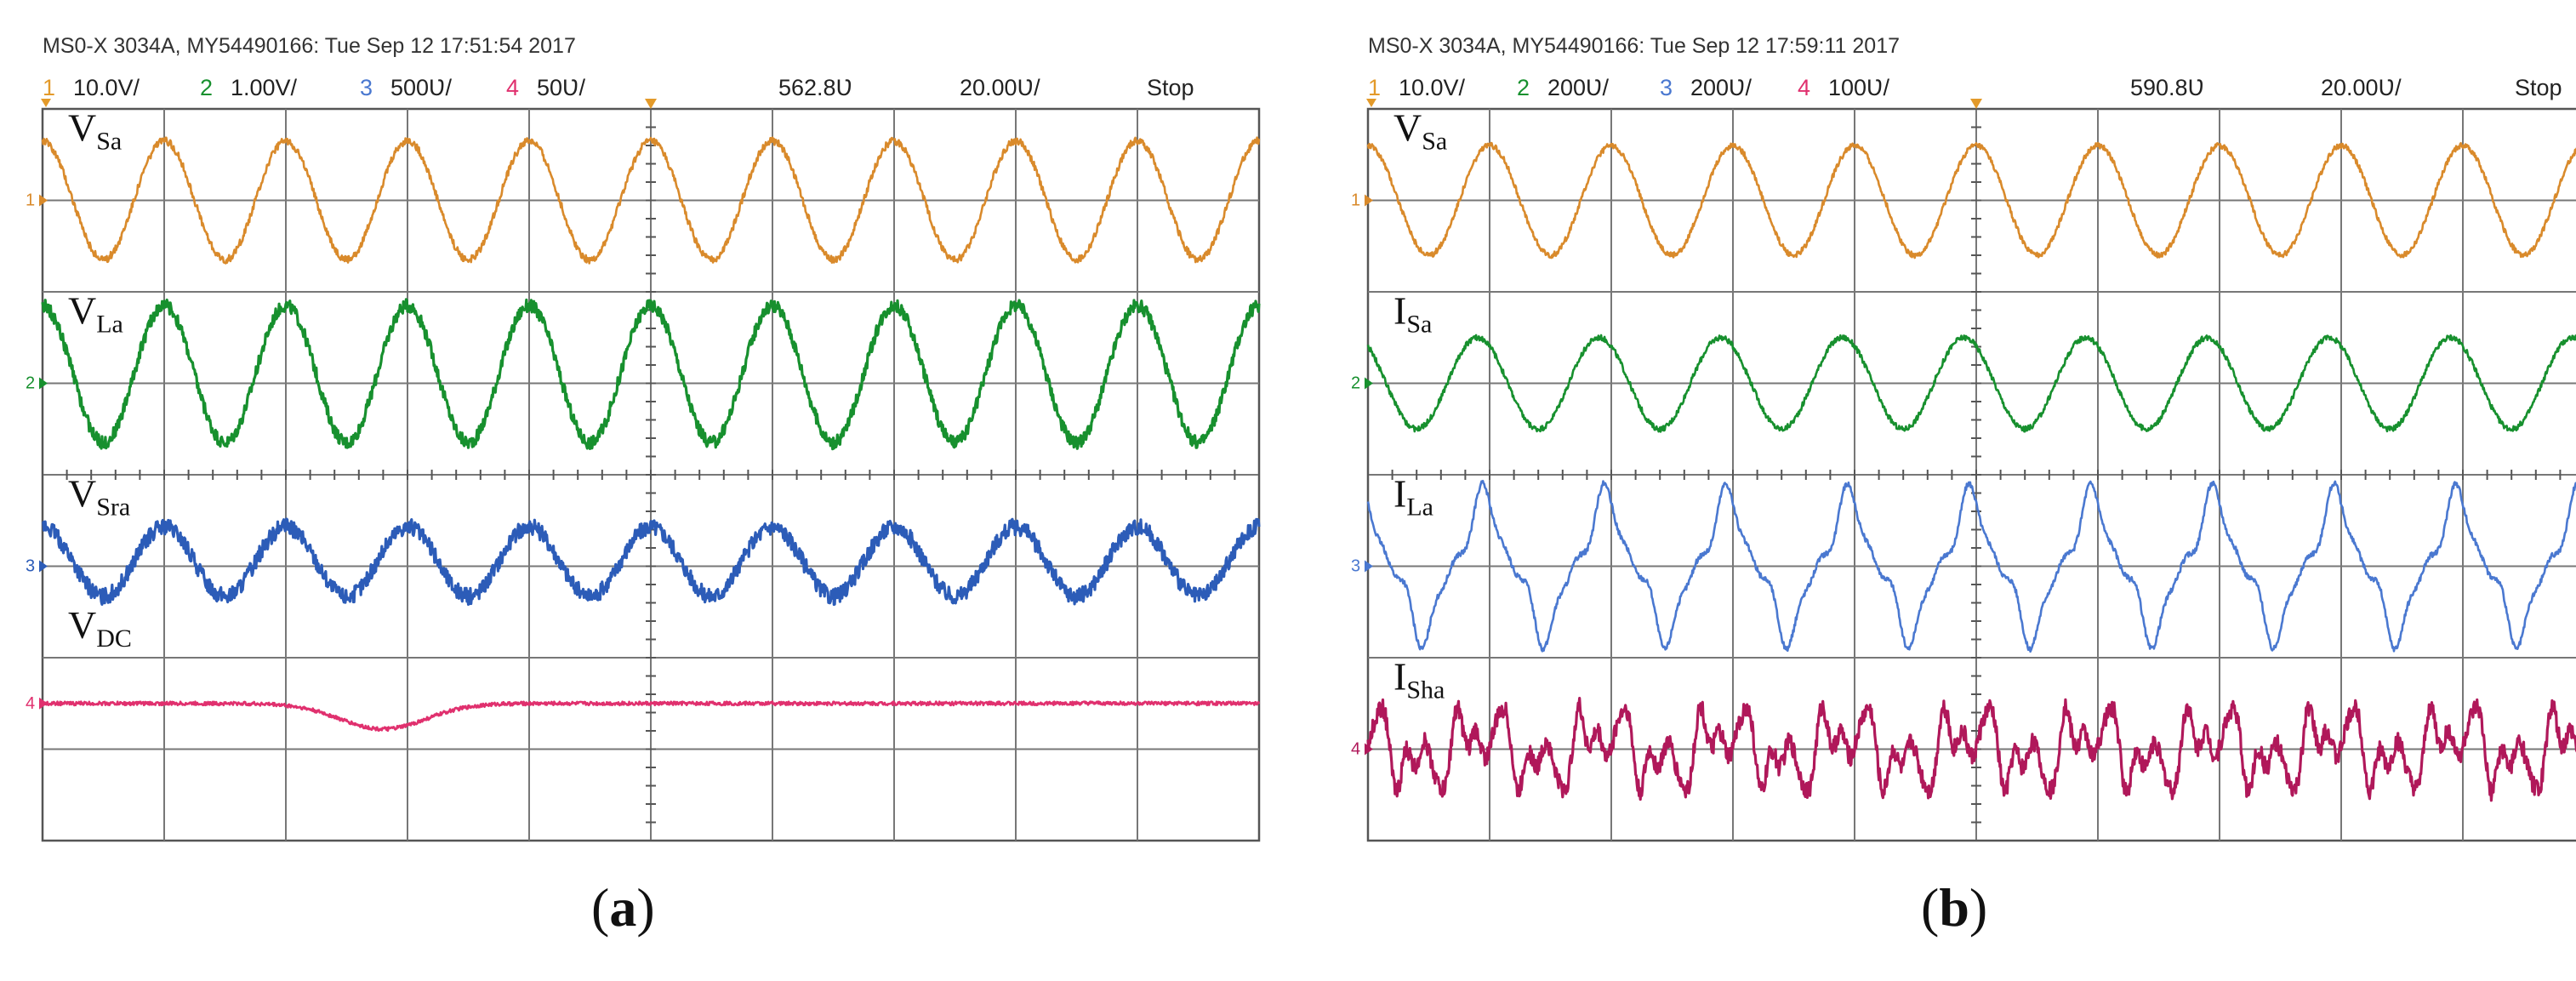 The height and width of the screenshot is (981, 2576). I want to click on trace-label-subscript: Sha, so click(1425, 690).